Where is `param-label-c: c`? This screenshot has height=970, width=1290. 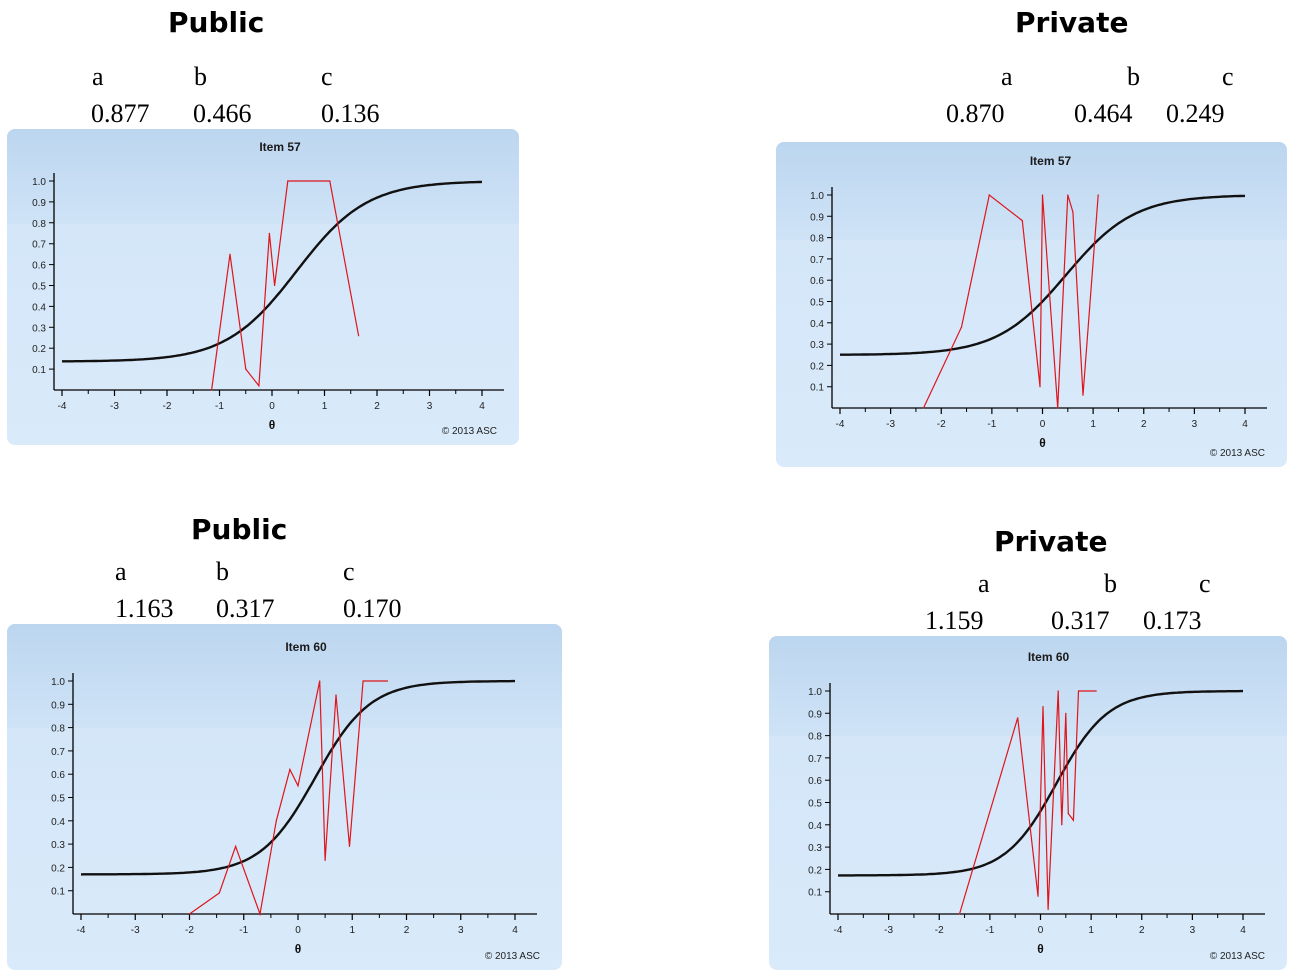
param-label-c: c is located at coordinates (1205, 583).